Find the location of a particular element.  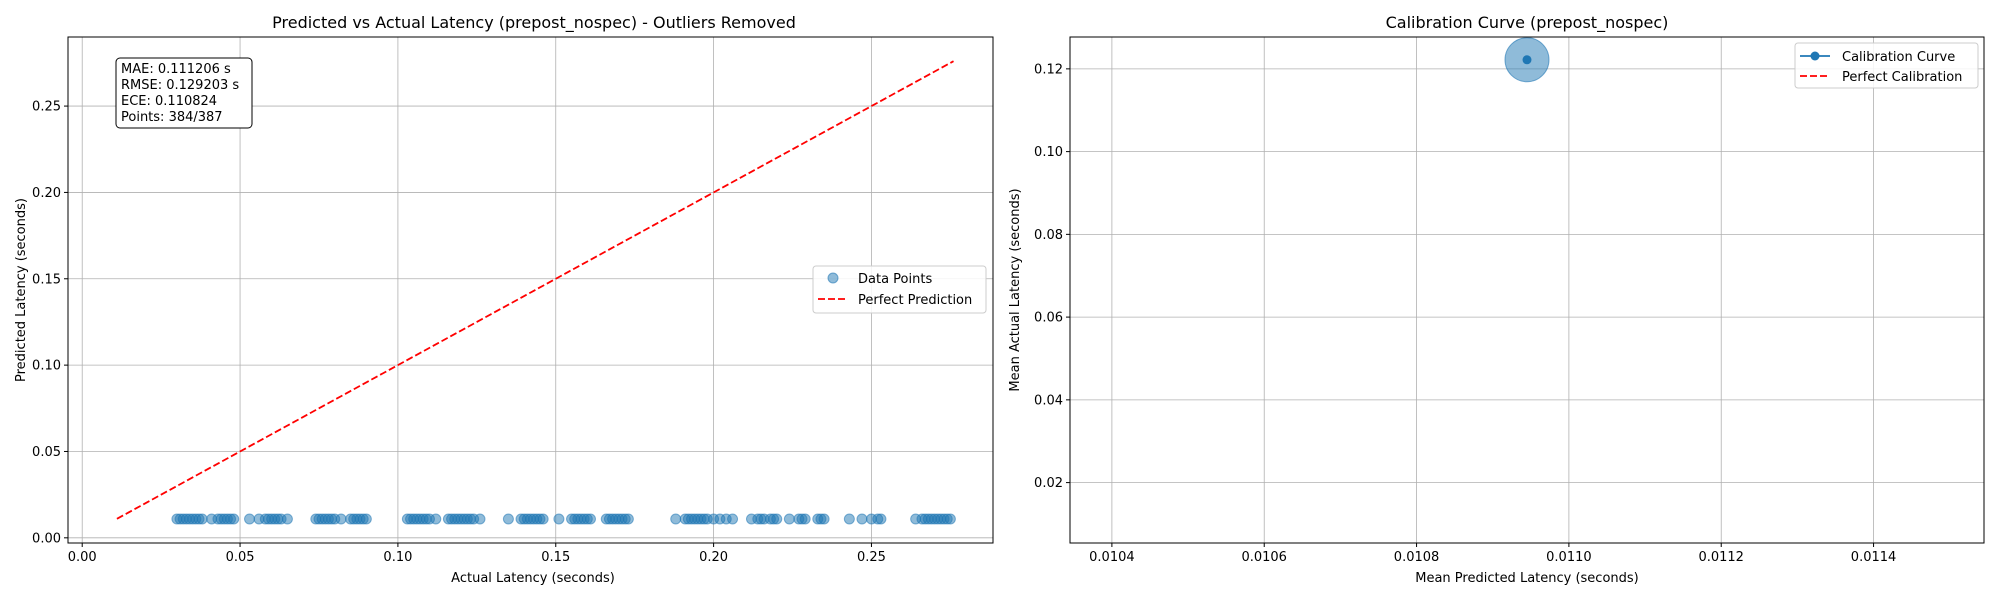

l-y-tick-label: 0.15 is located at coordinates (46, 279).